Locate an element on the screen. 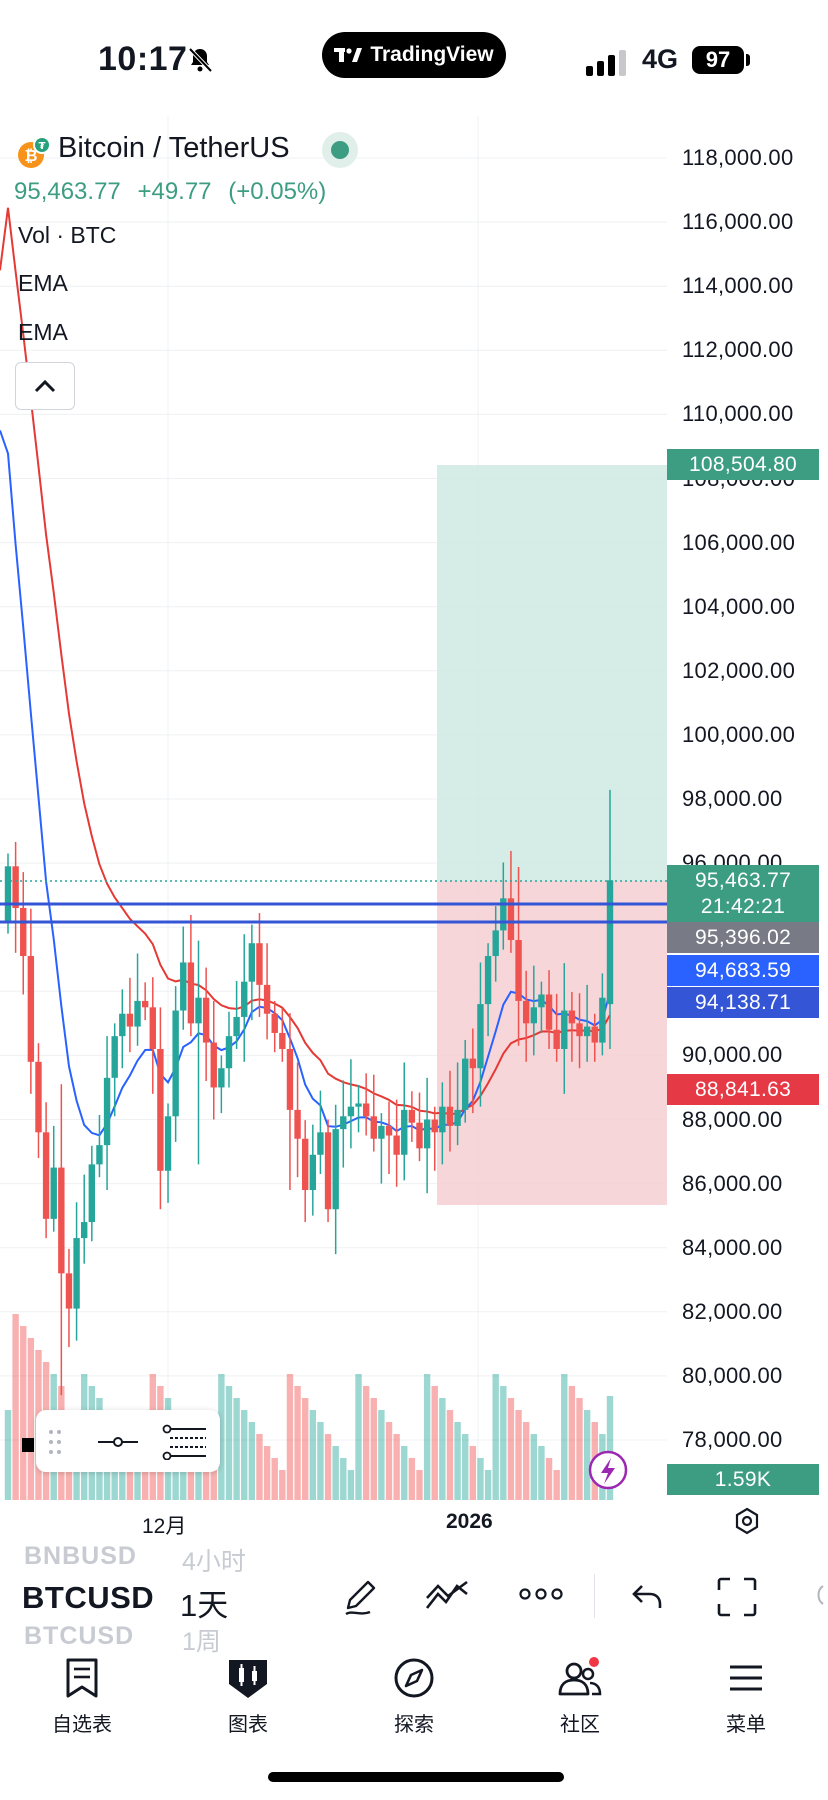  settings-icon is located at coordinates (747, 1521).